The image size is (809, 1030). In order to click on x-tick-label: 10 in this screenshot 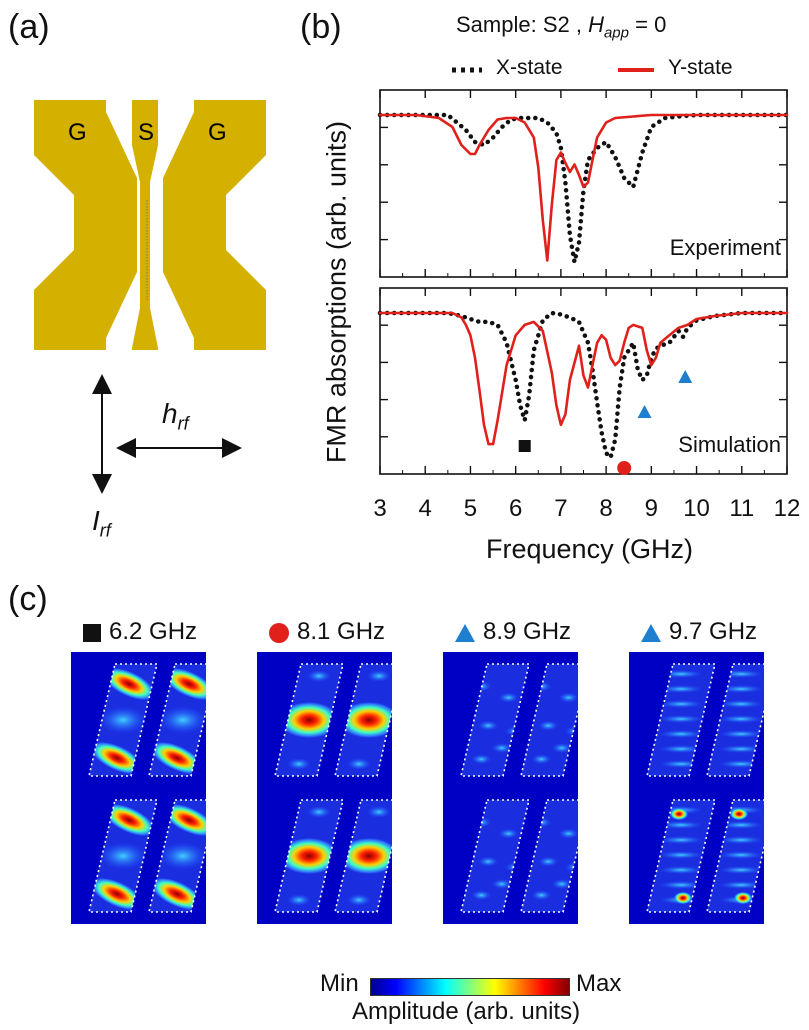, I will do `click(696, 508)`.